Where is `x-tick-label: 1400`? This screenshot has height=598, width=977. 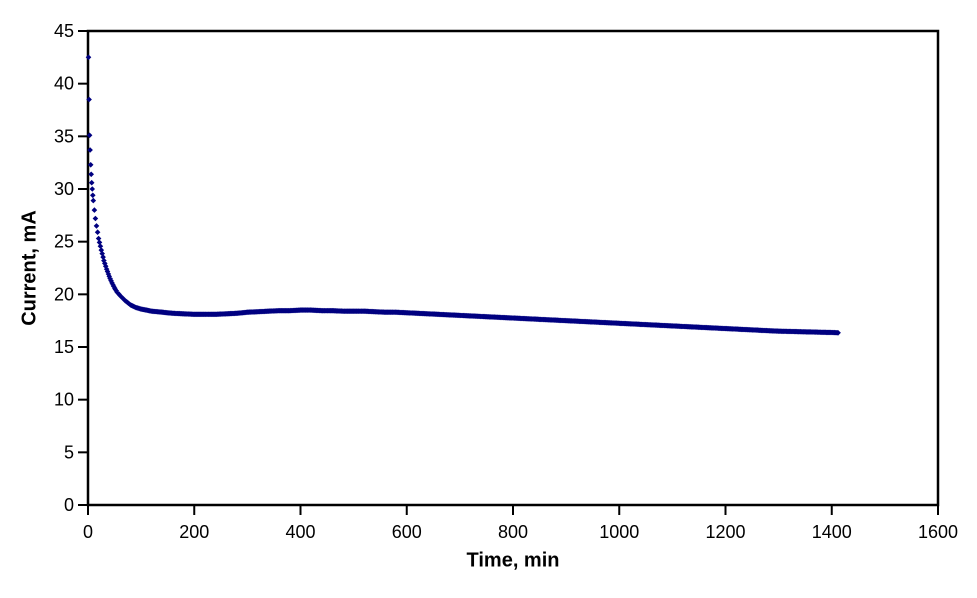
x-tick-label: 1400 is located at coordinates (832, 532).